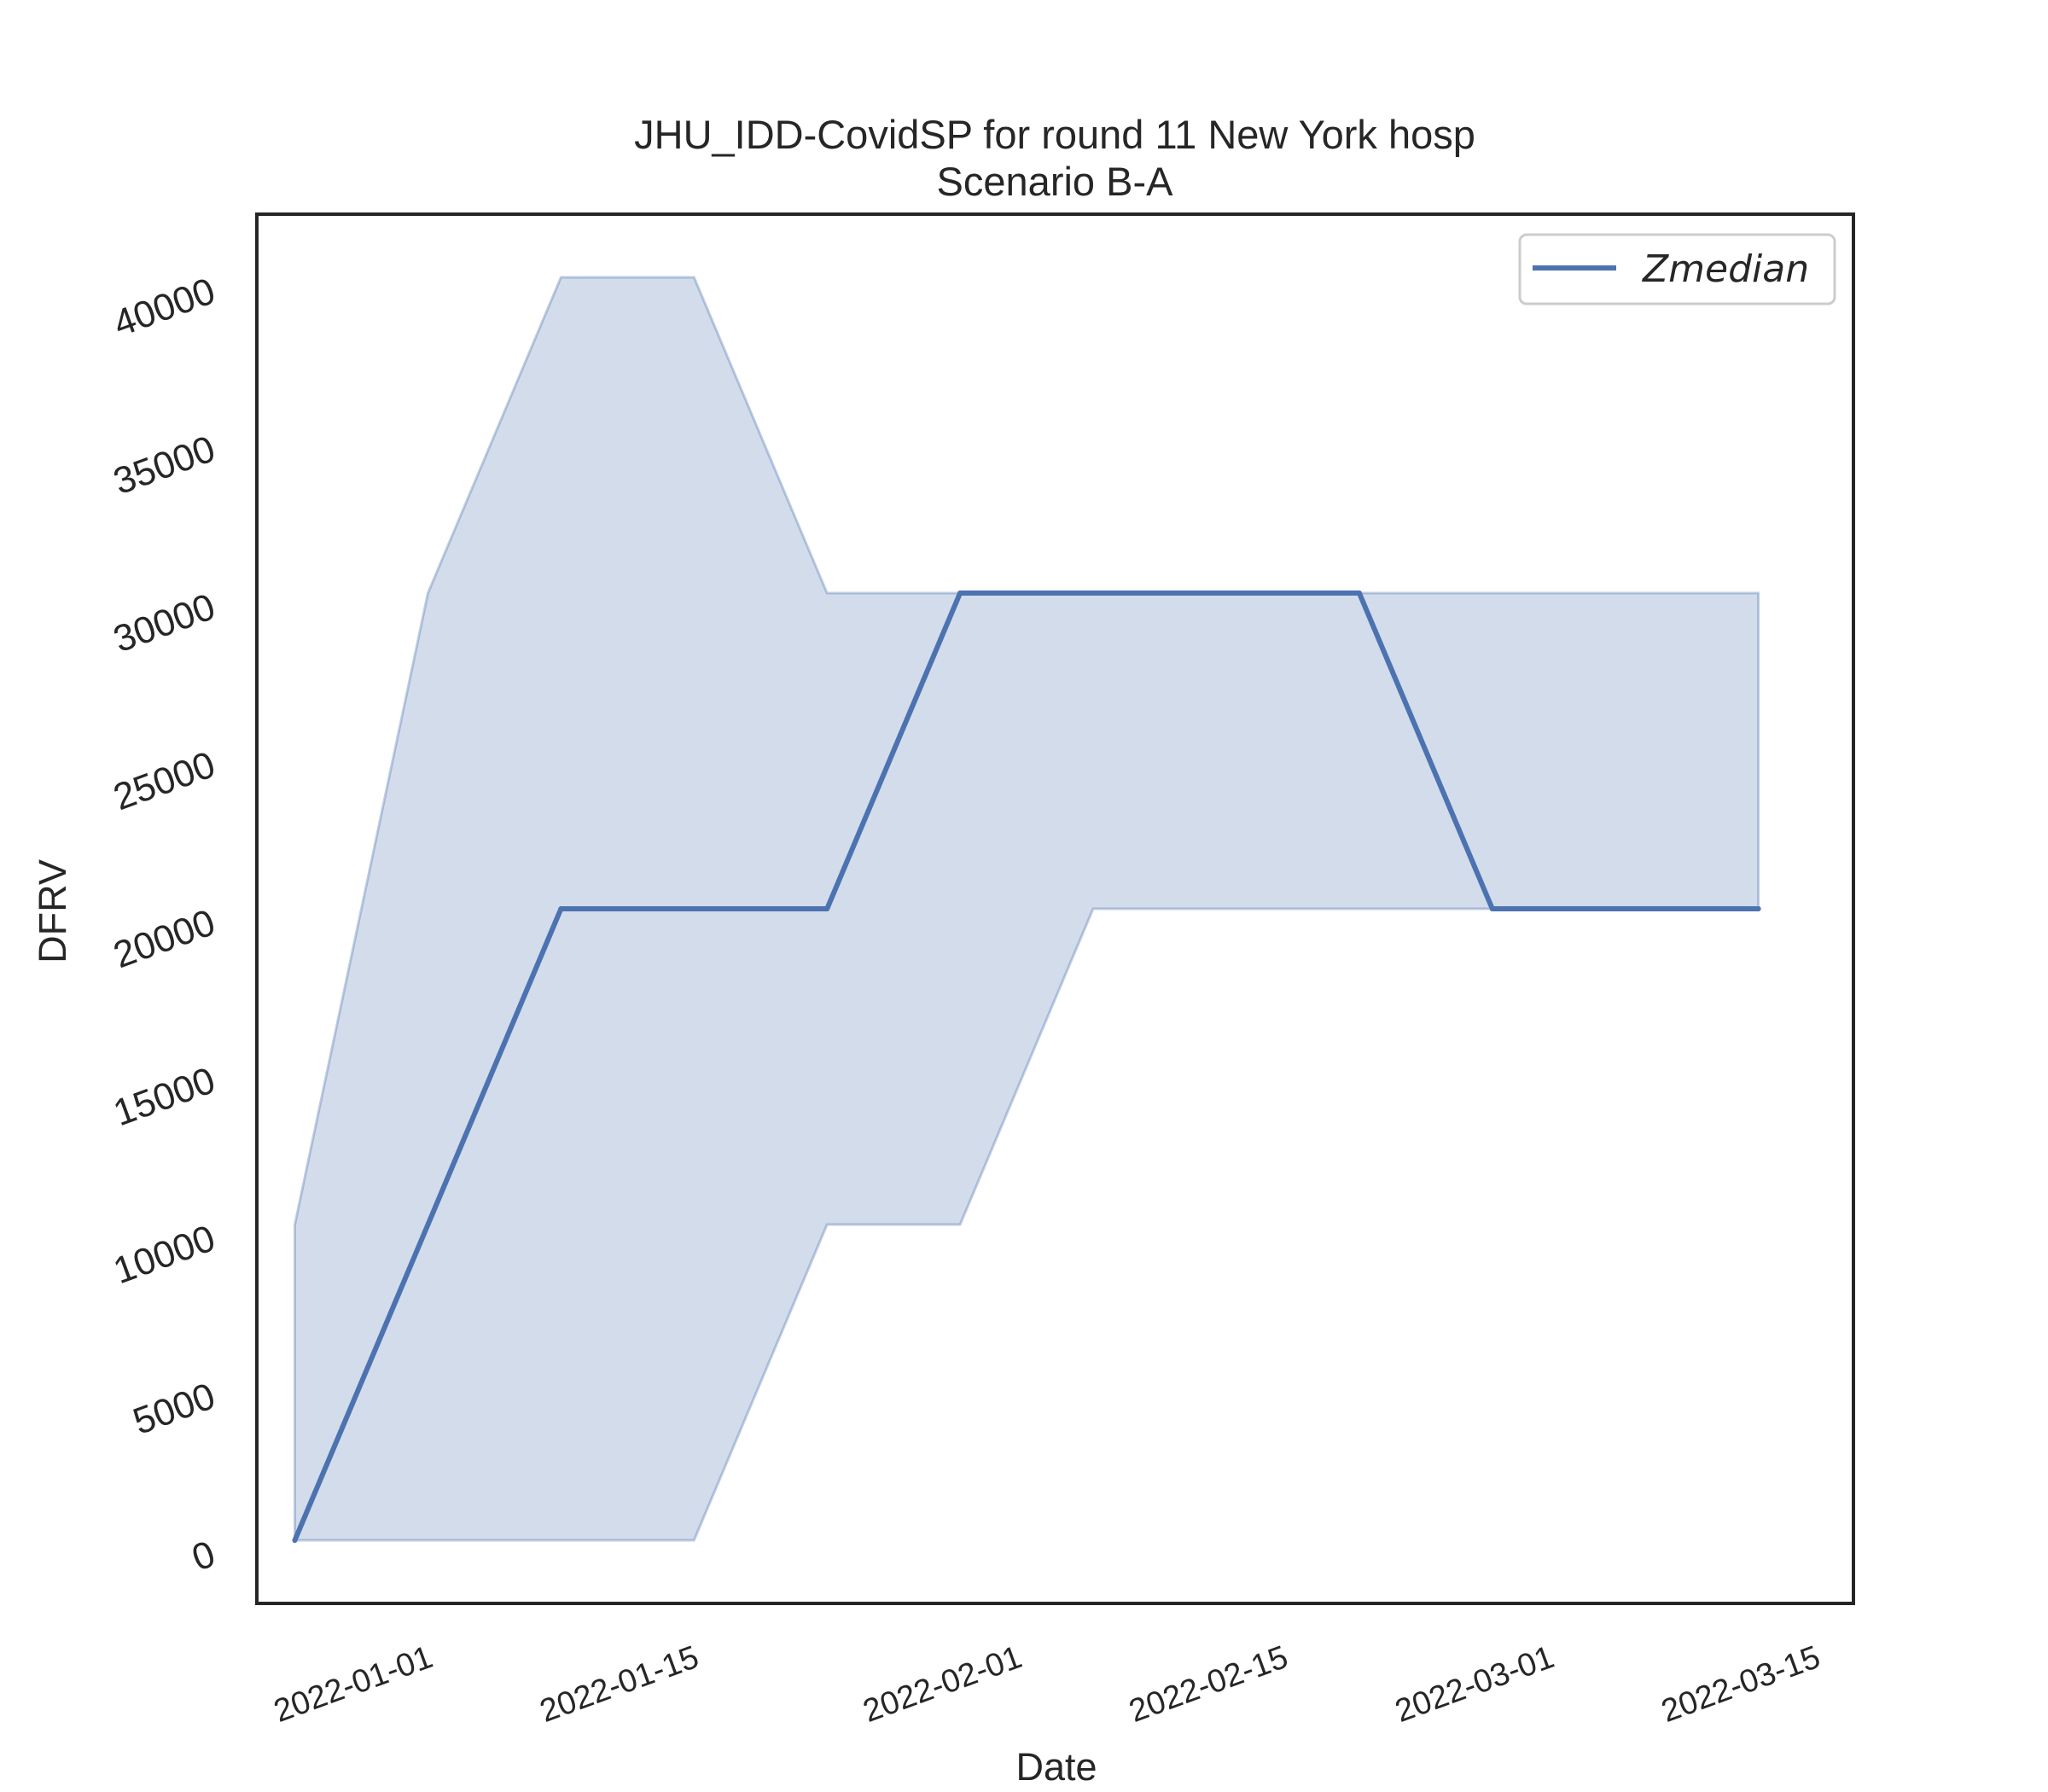 This screenshot has width=2048, height=1792. Describe the element at coordinates (164, 1254) in the screenshot. I see `y-tick-label: 10000` at that location.